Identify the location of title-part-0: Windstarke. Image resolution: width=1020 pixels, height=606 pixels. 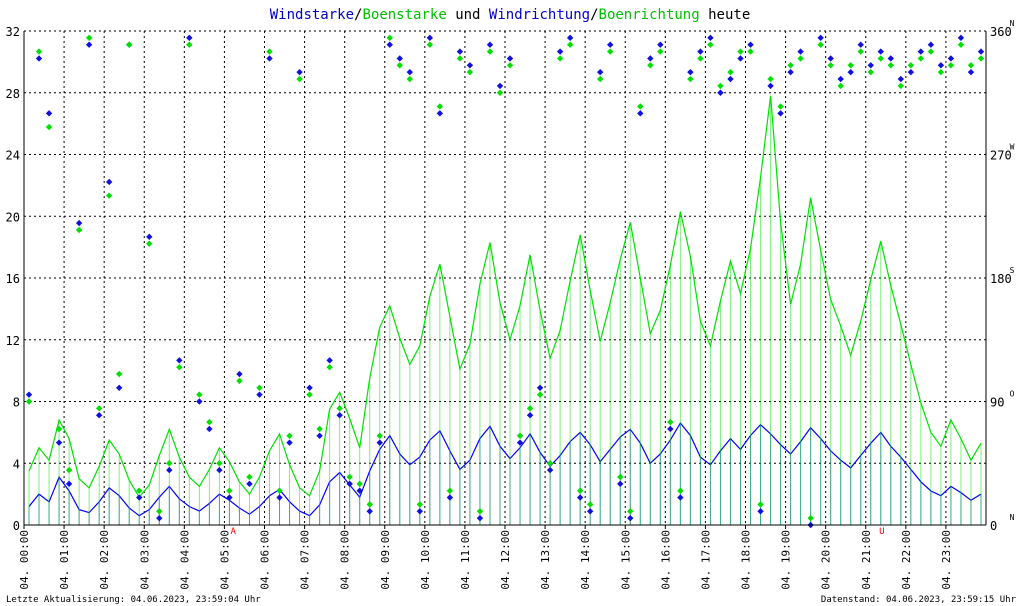
(312, 15).